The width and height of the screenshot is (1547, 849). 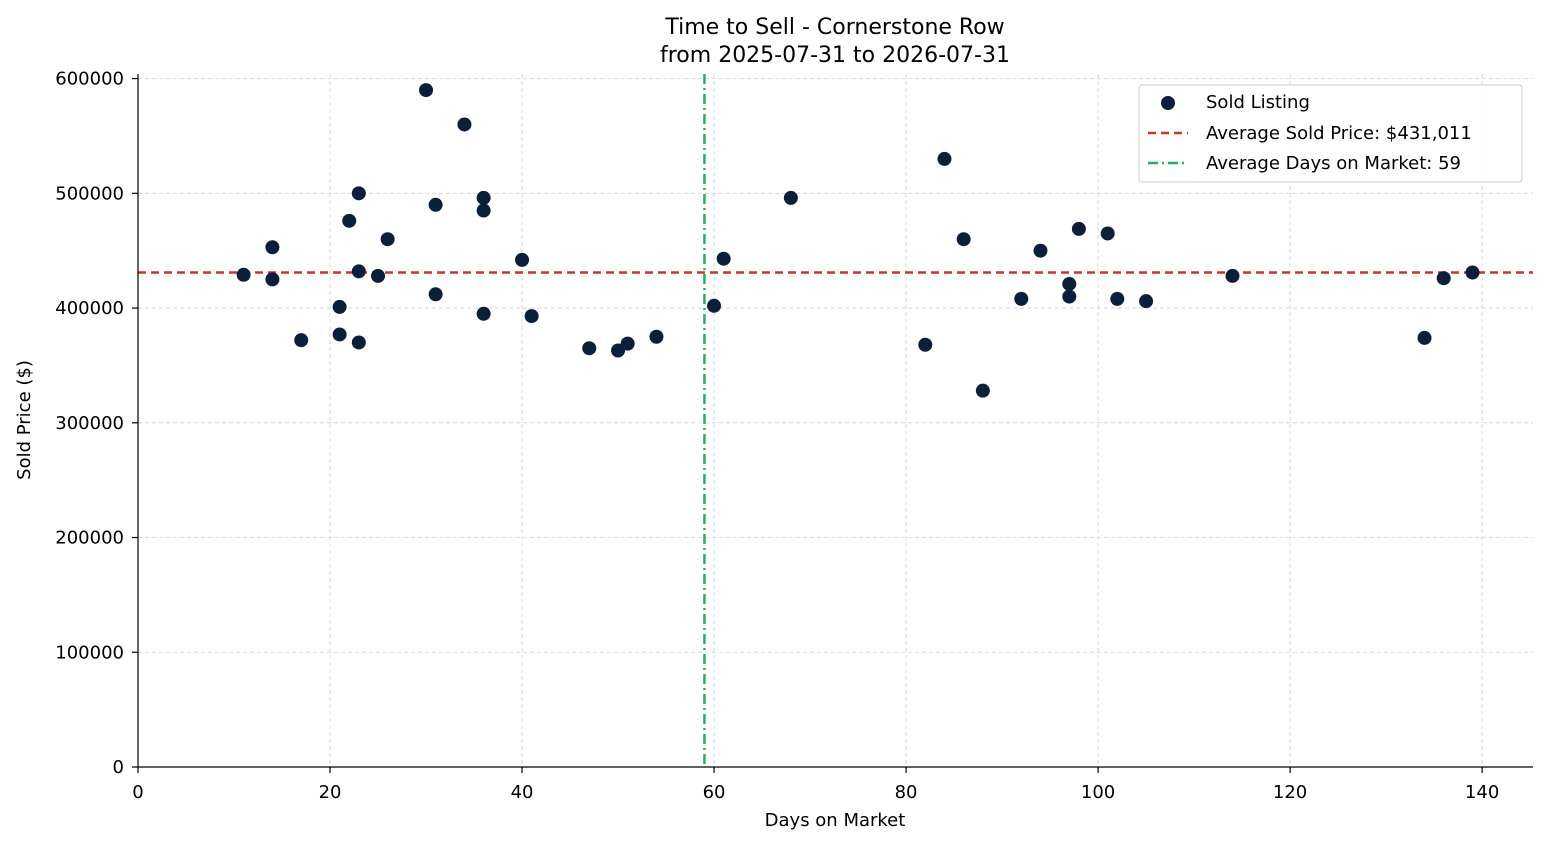 What do you see at coordinates (89, 652) in the screenshot?
I see `y-tick-label: 100000` at bounding box center [89, 652].